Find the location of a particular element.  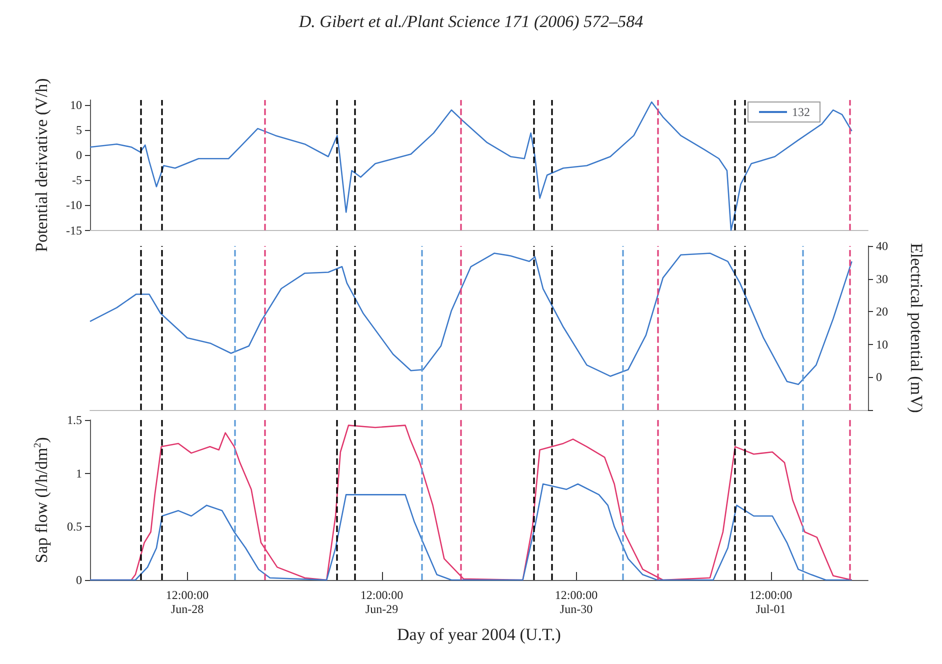

legend-label: 132 is located at coordinates (801, 112).